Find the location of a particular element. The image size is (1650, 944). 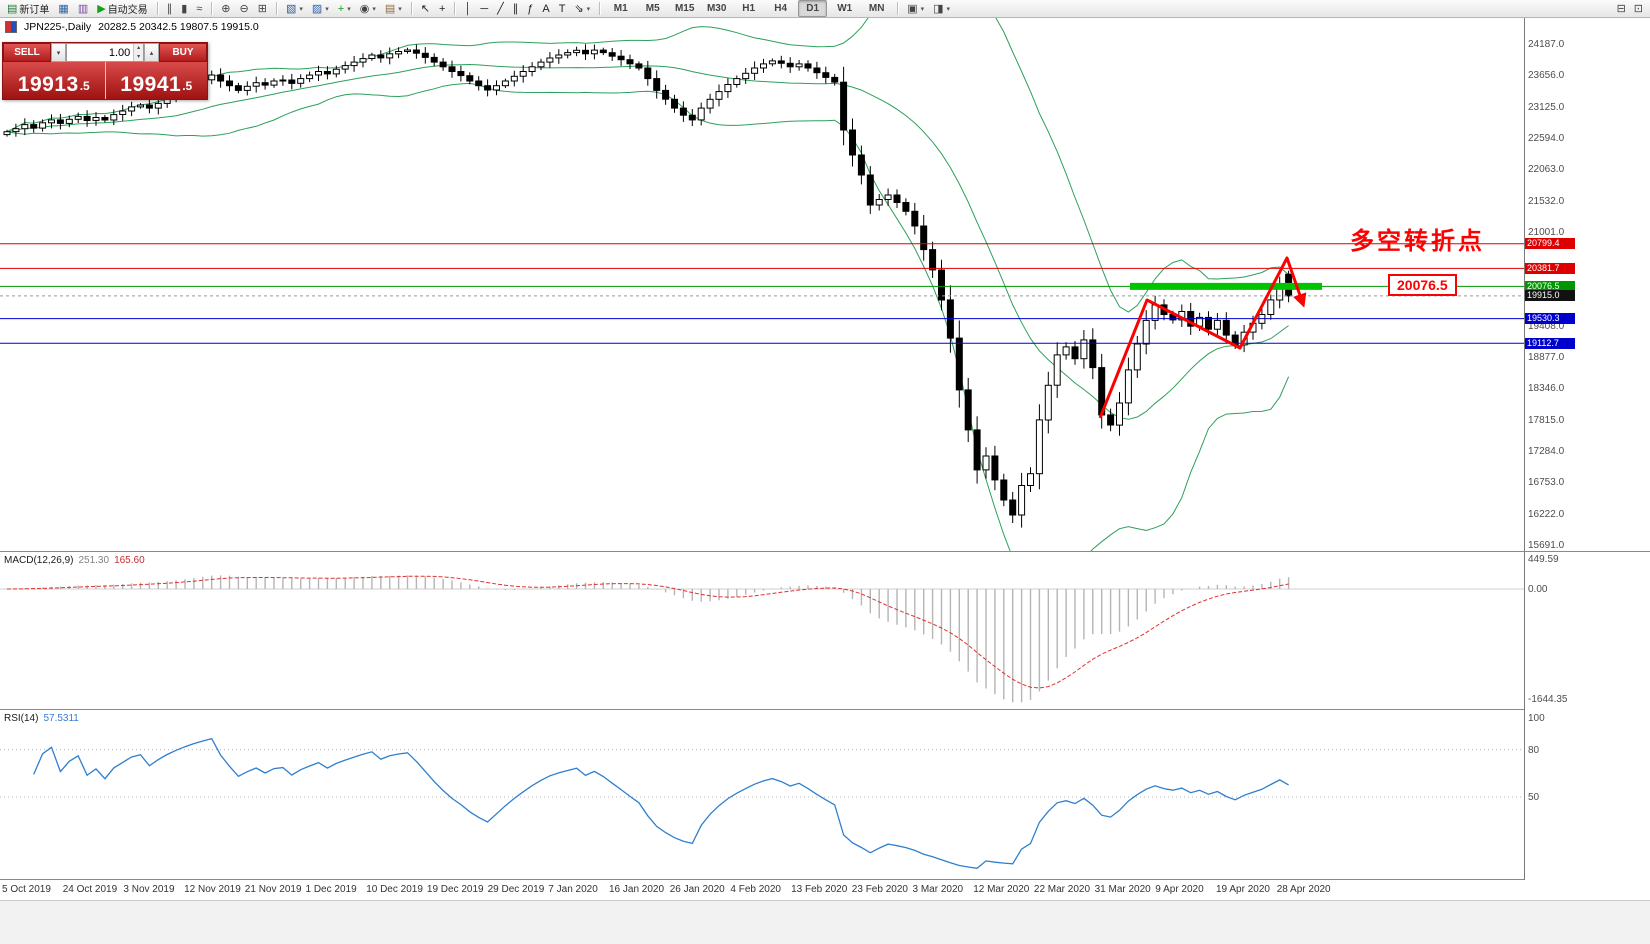

date-axis-label: 28 Apr 2020 is located at coordinates (1303, 889).